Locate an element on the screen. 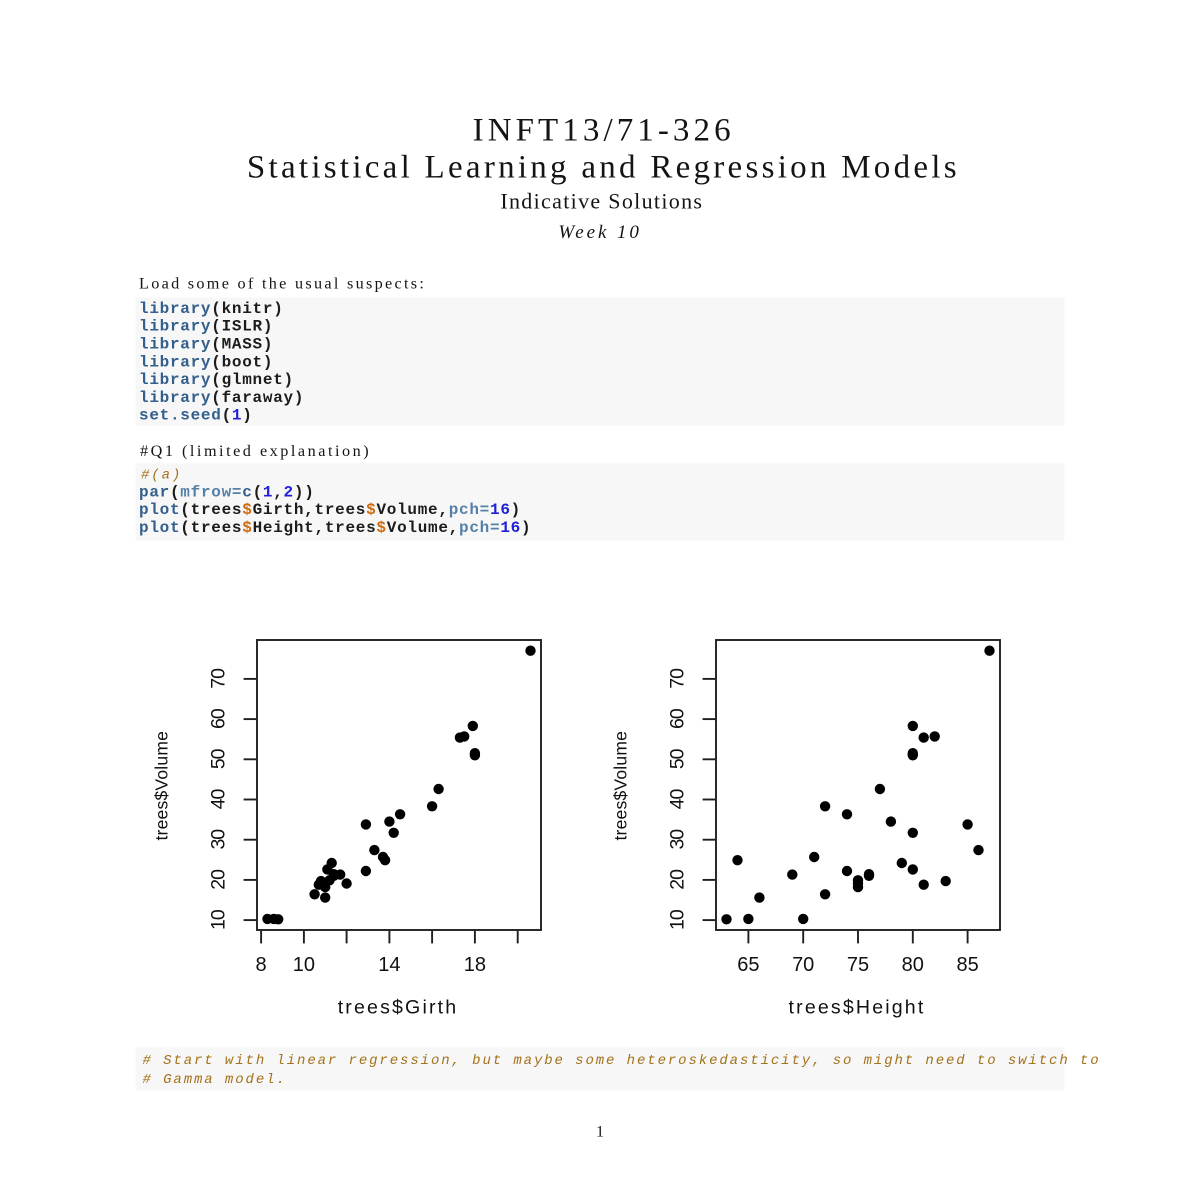 The image size is (1200, 1200). svg-text: 1 is located at coordinates (600, 1132).